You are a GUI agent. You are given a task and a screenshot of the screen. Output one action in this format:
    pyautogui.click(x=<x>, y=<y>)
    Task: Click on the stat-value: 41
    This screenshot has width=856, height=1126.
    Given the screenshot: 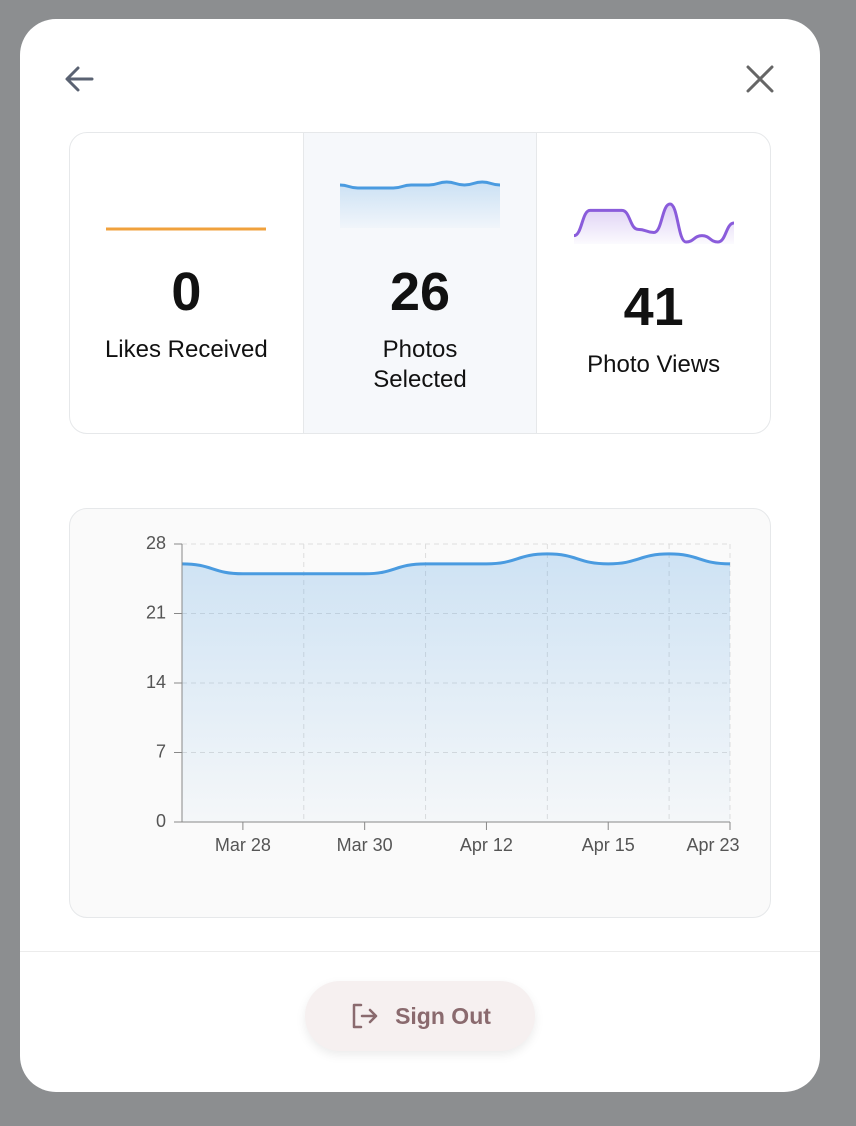 What is the action you would take?
    pyautogui.click(x=653, y=307)
    